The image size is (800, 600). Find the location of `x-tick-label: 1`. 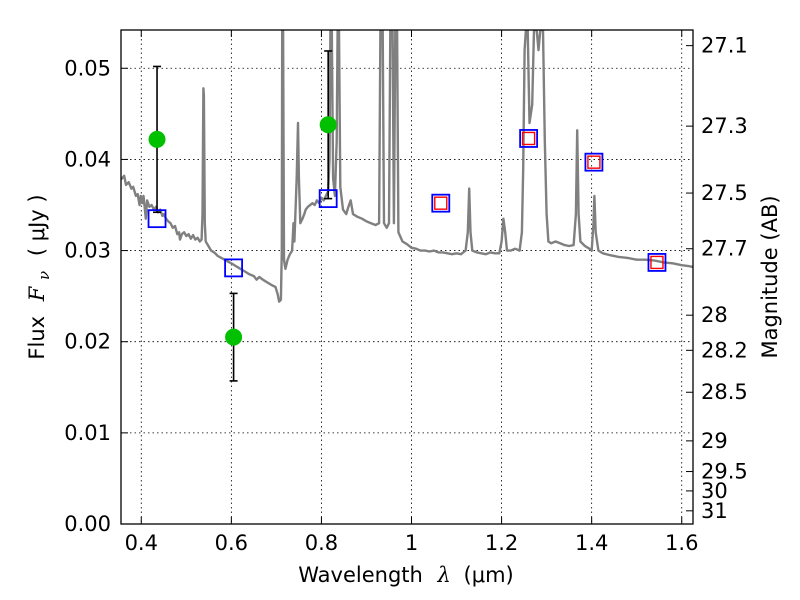

x-tick-label: 1 is located at coordinates (411, 543).